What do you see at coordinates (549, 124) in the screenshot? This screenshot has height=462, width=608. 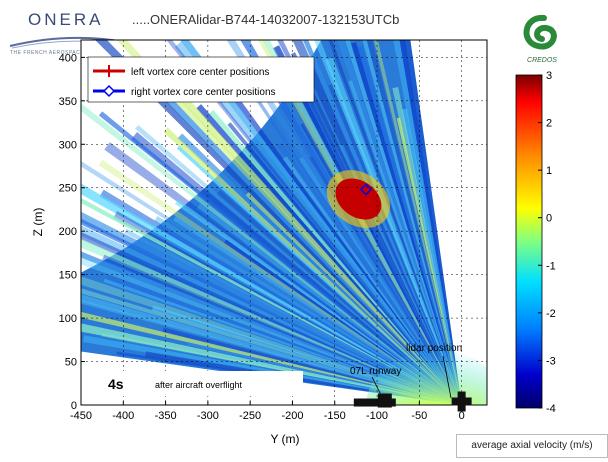 I see `colorbar-tick-label: 2` at bounding box center [549, 124].